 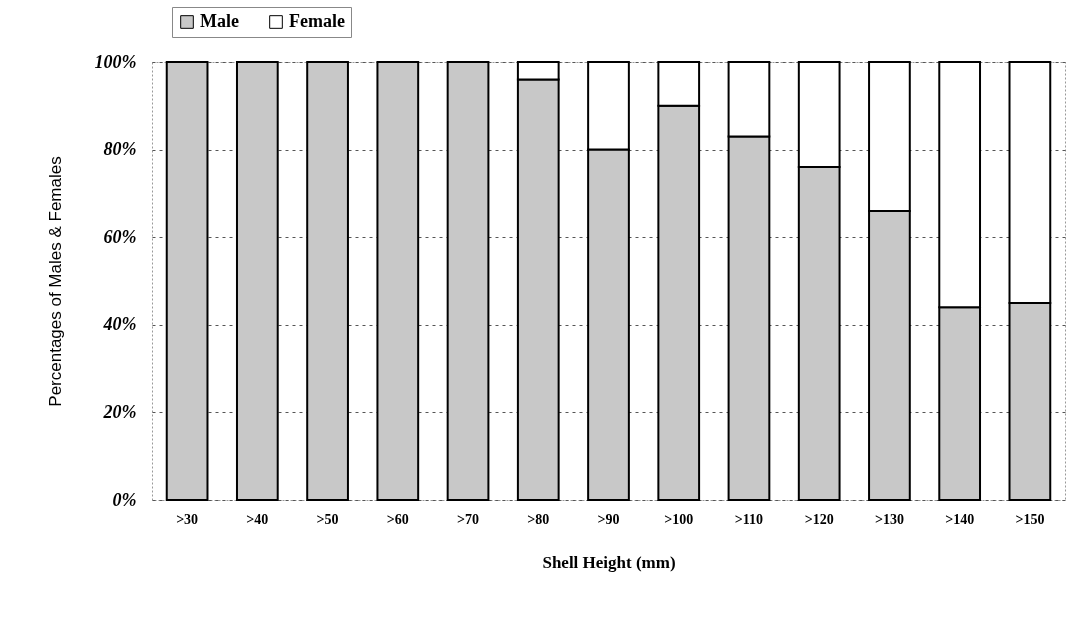 What do you see at coordinates (120, 236) in the screenshot?
I see `y-tick-label: 60%` at bounding box center [120, 236].